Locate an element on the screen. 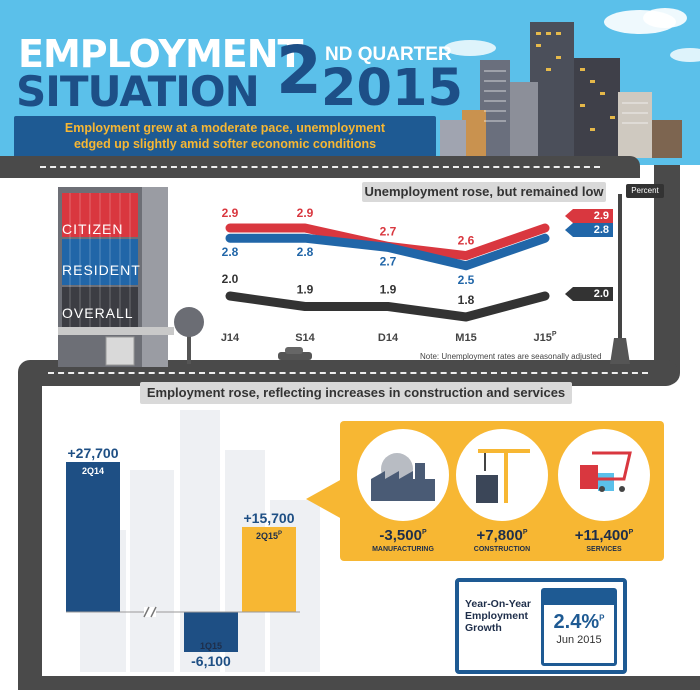 The width and height of the screenshot is (700, 690). bar-value-1q15: -6,100 is located at coordinates (211, 661).